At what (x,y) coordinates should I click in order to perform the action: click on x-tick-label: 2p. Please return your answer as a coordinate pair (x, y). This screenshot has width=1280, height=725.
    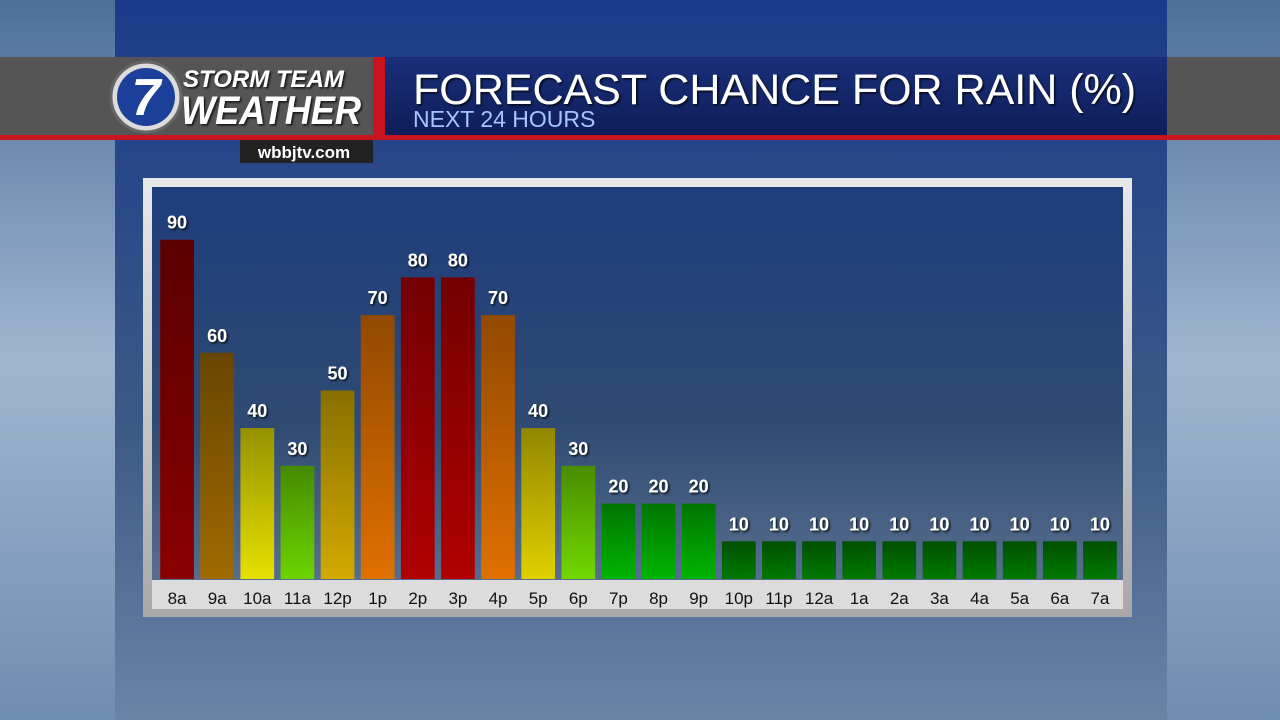
    Looking at the image, I should click on (417, 598).